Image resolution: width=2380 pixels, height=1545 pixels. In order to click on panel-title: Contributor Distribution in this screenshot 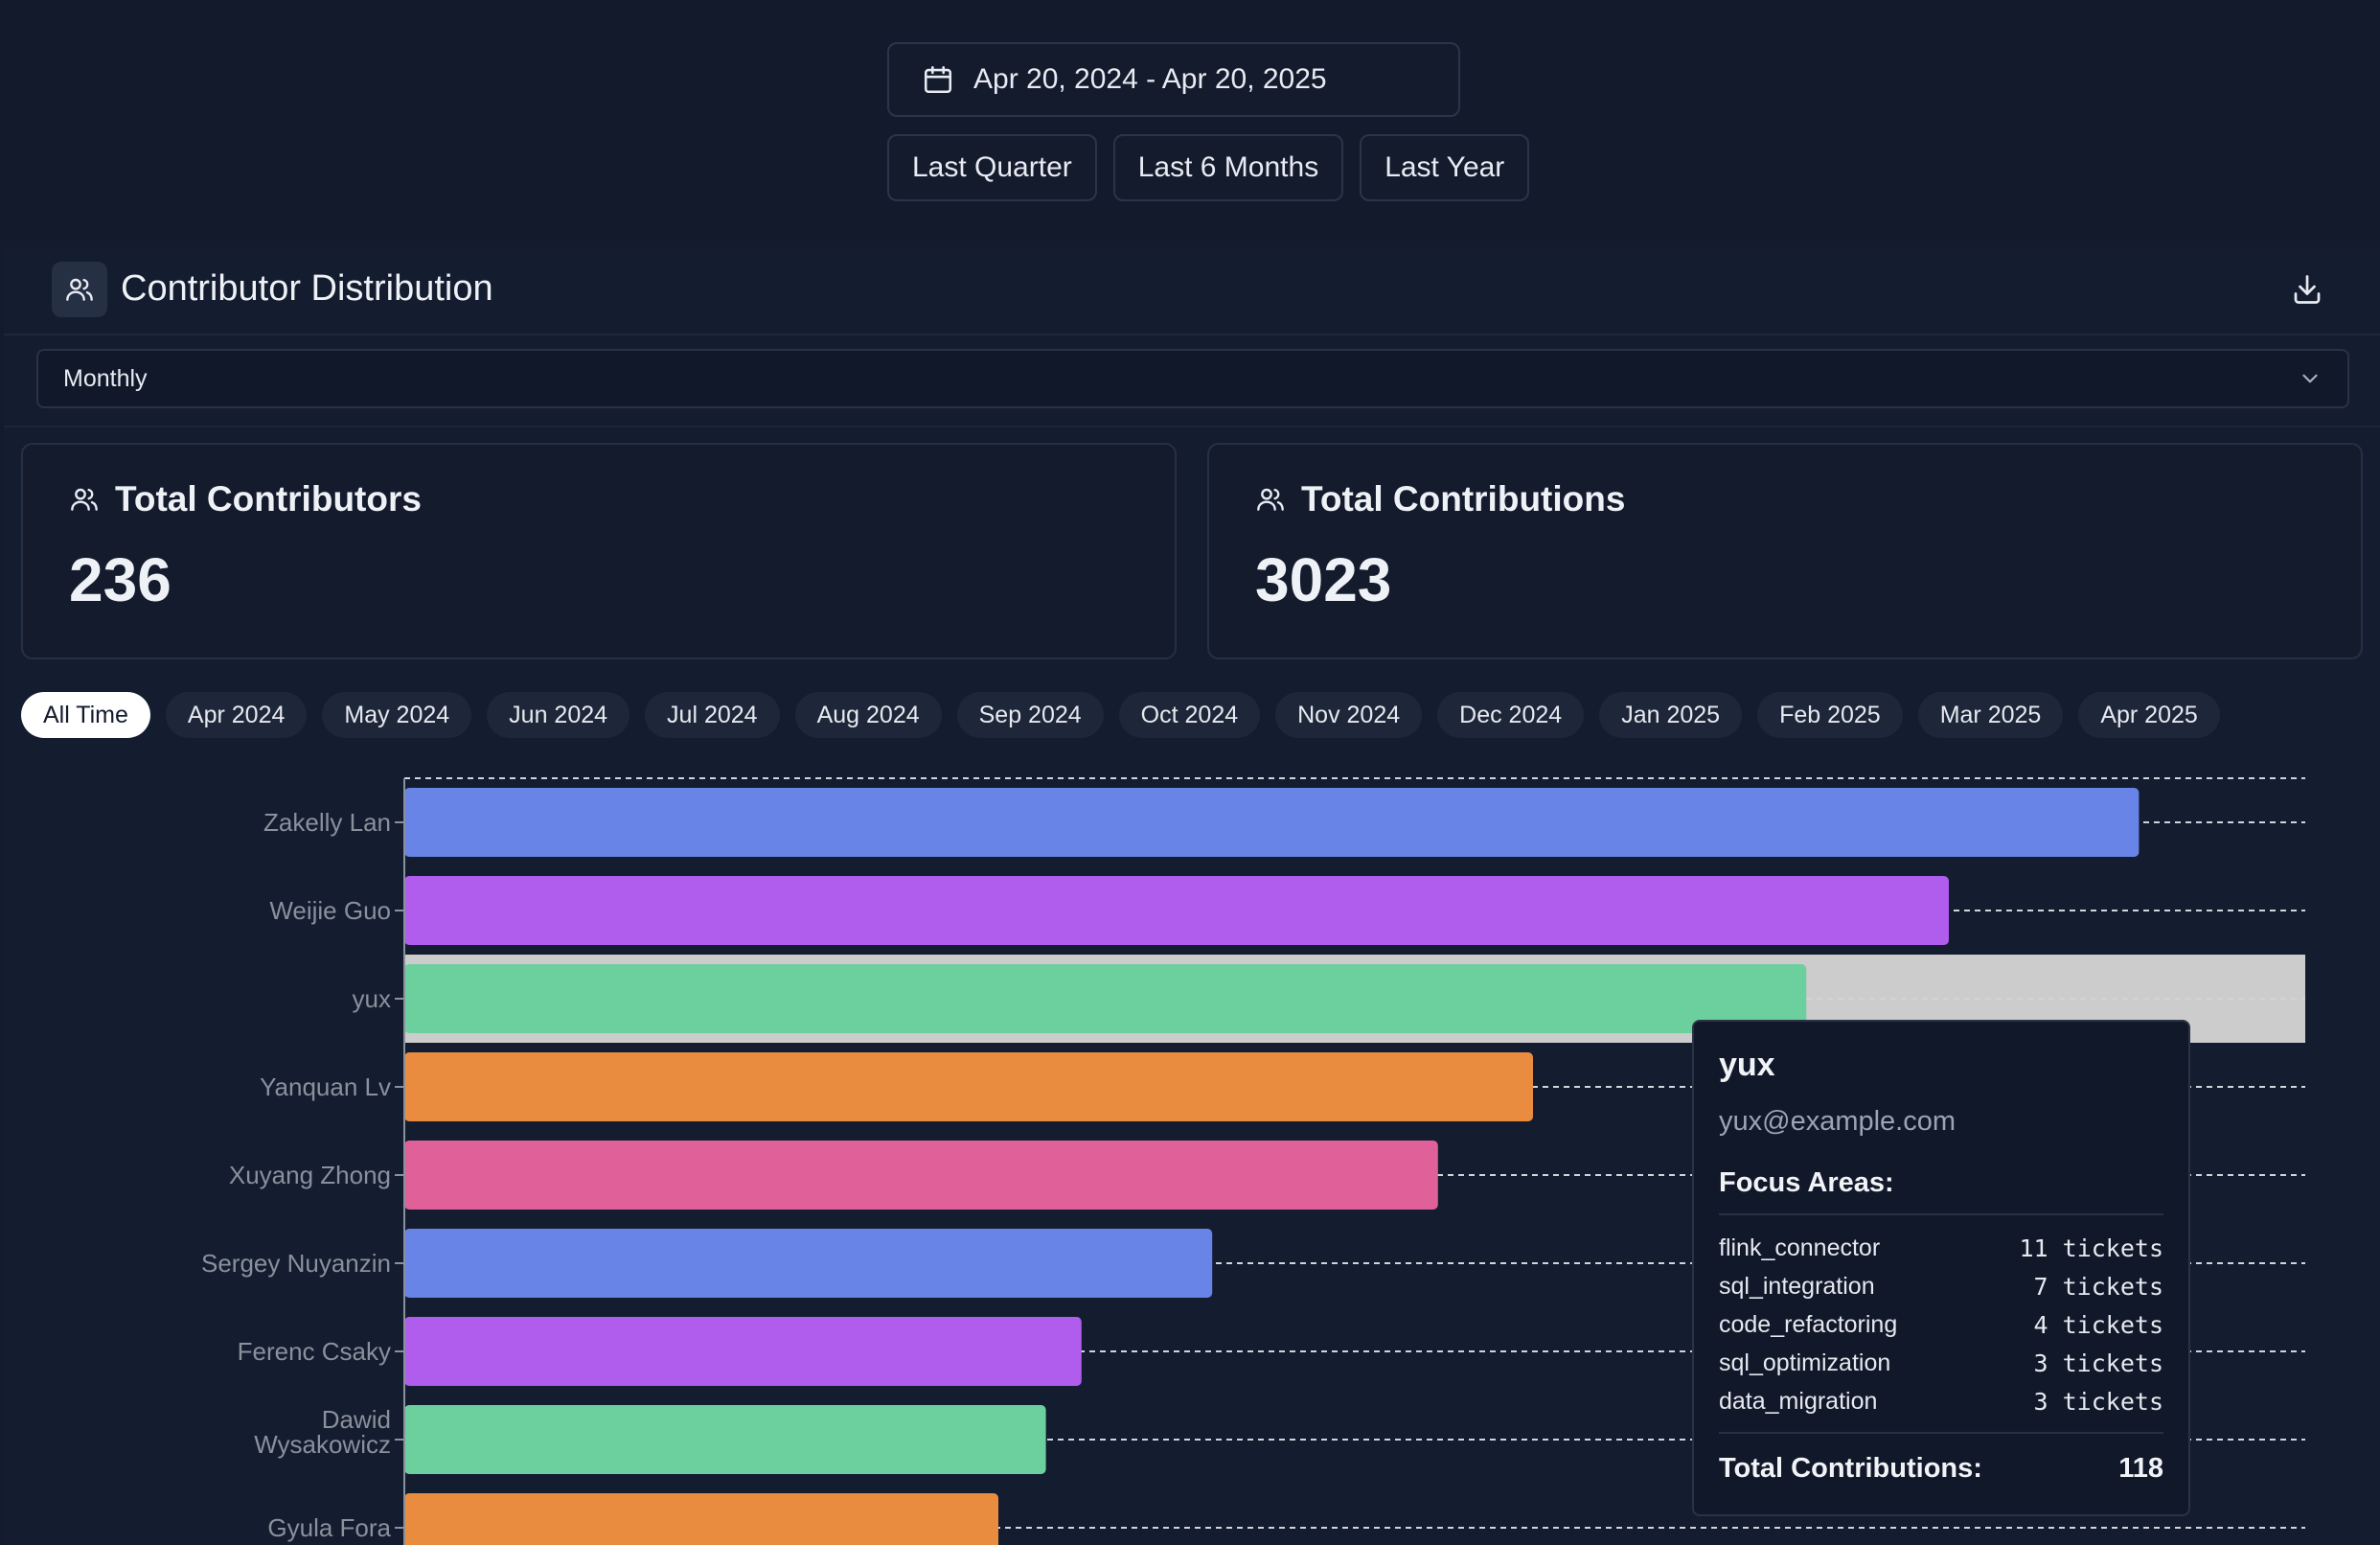, I will do `click(307, 288)`.